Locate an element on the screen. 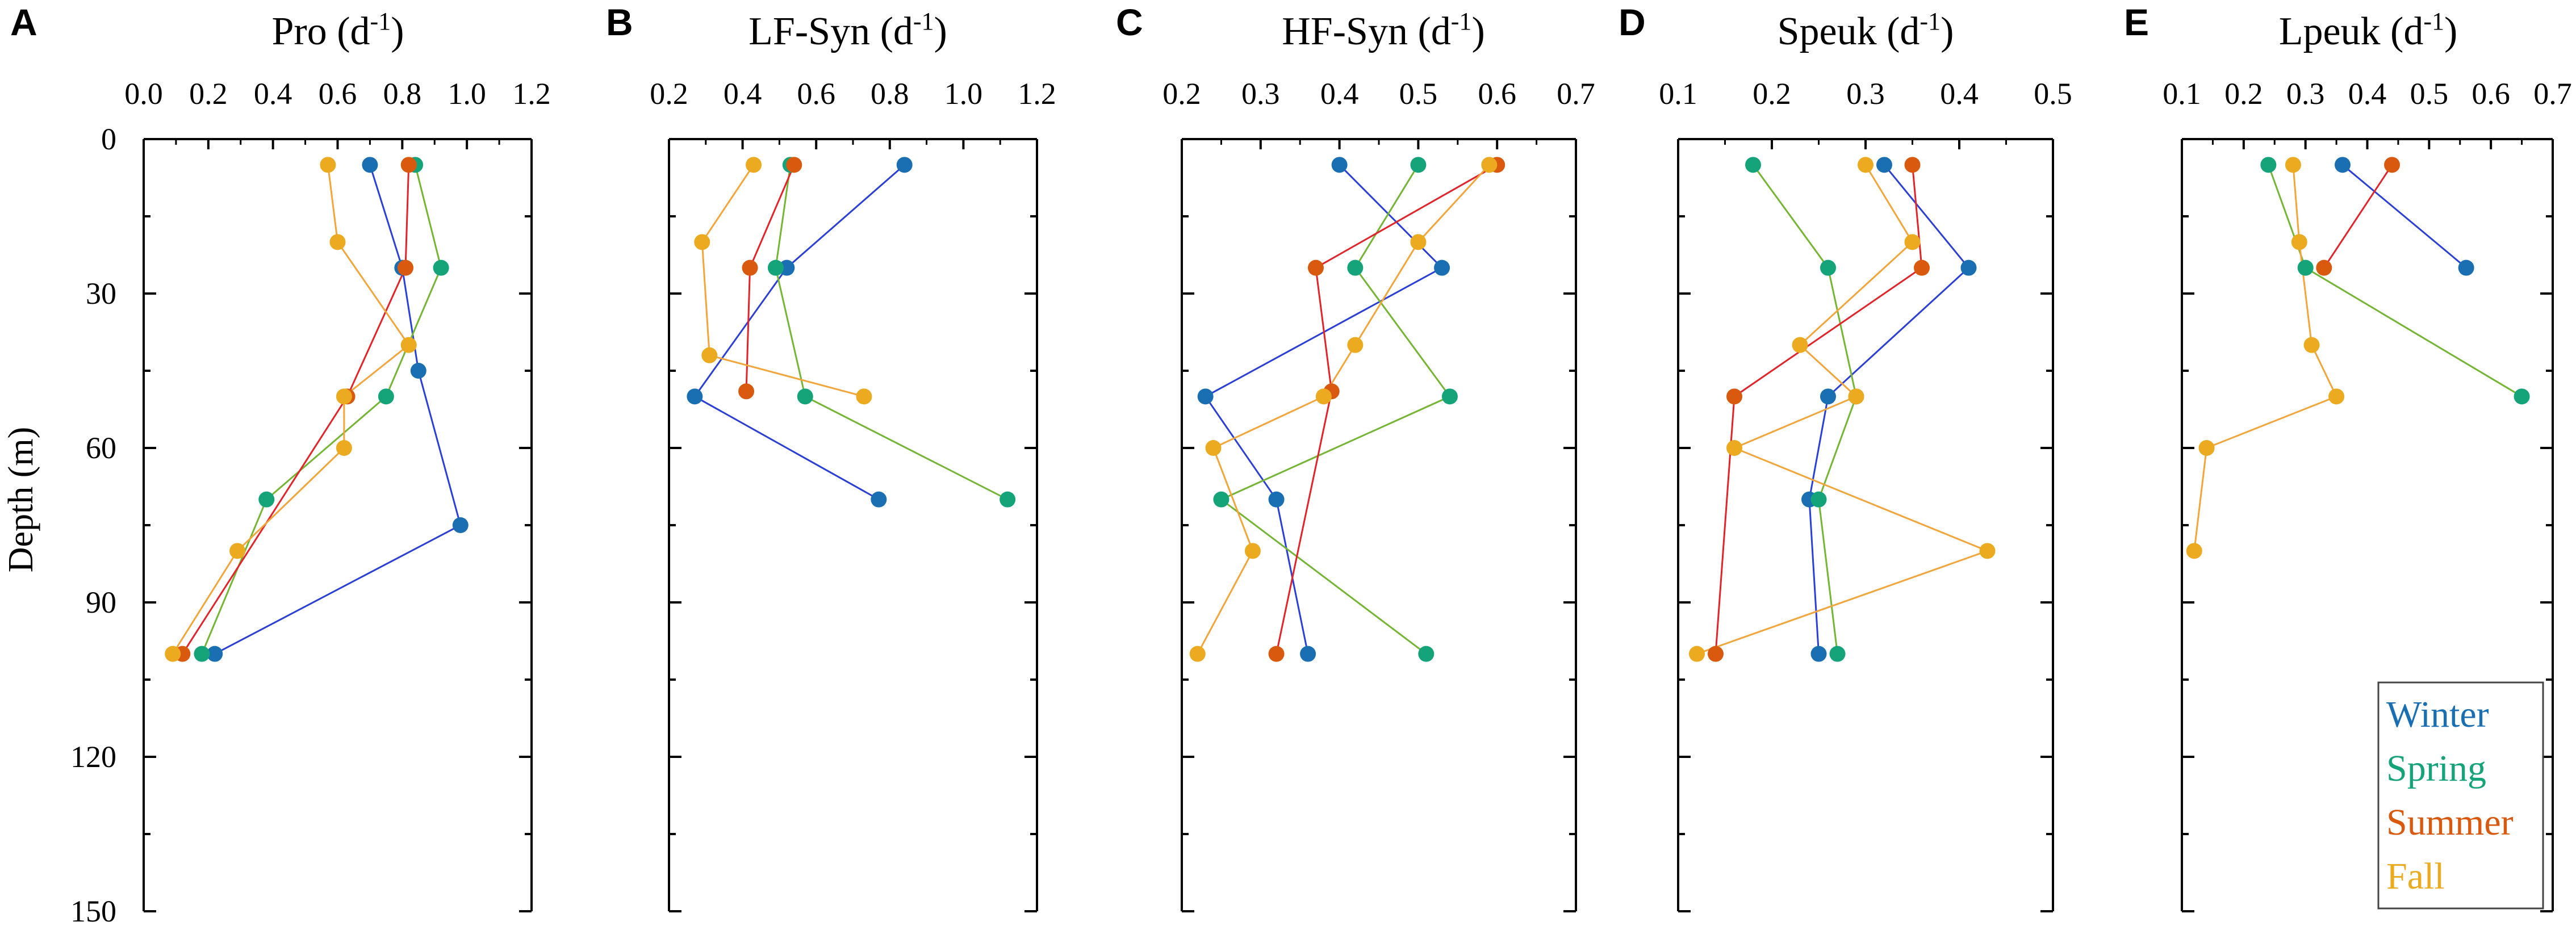 This screenshot has width=2576, height=930. y-tick-label: 150 is located at coordinates (93, 911).